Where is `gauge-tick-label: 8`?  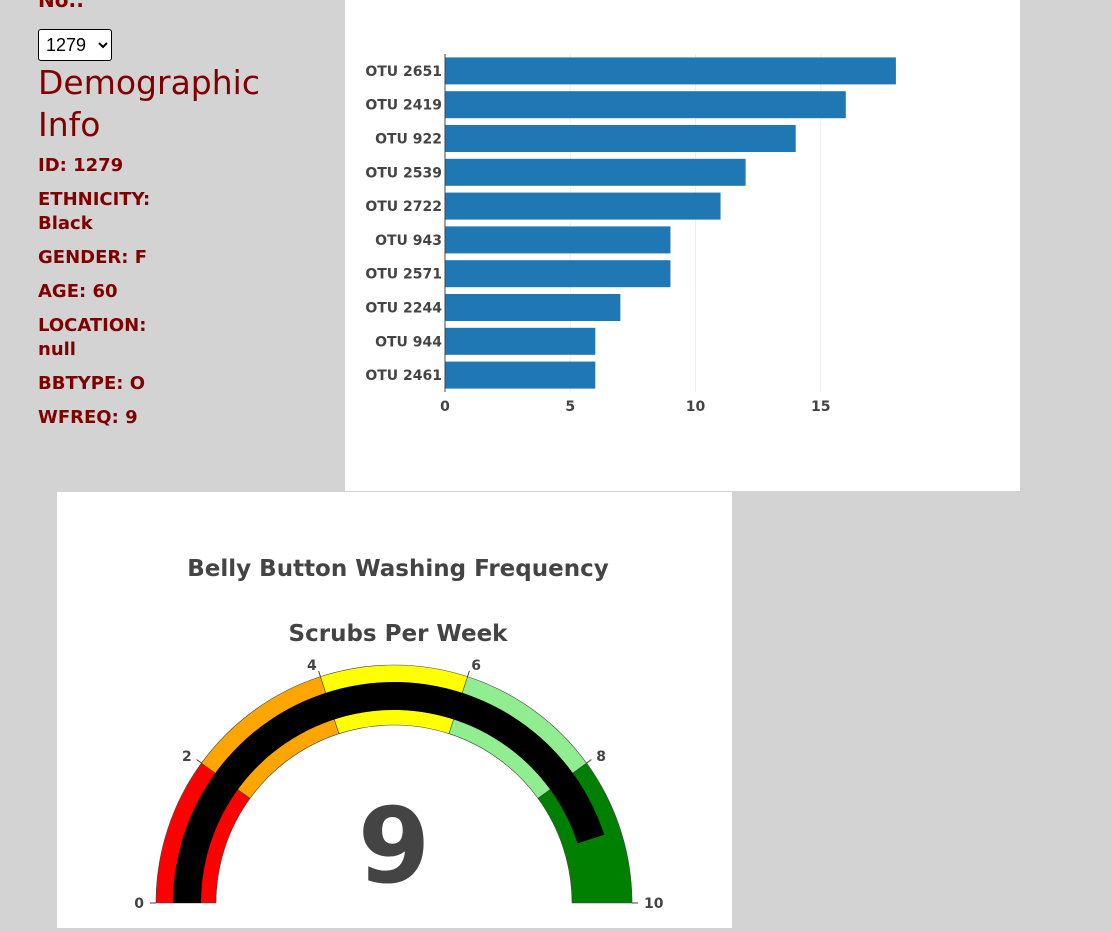
gauge-tick-label: 8 is located at coordinates (601, 757).